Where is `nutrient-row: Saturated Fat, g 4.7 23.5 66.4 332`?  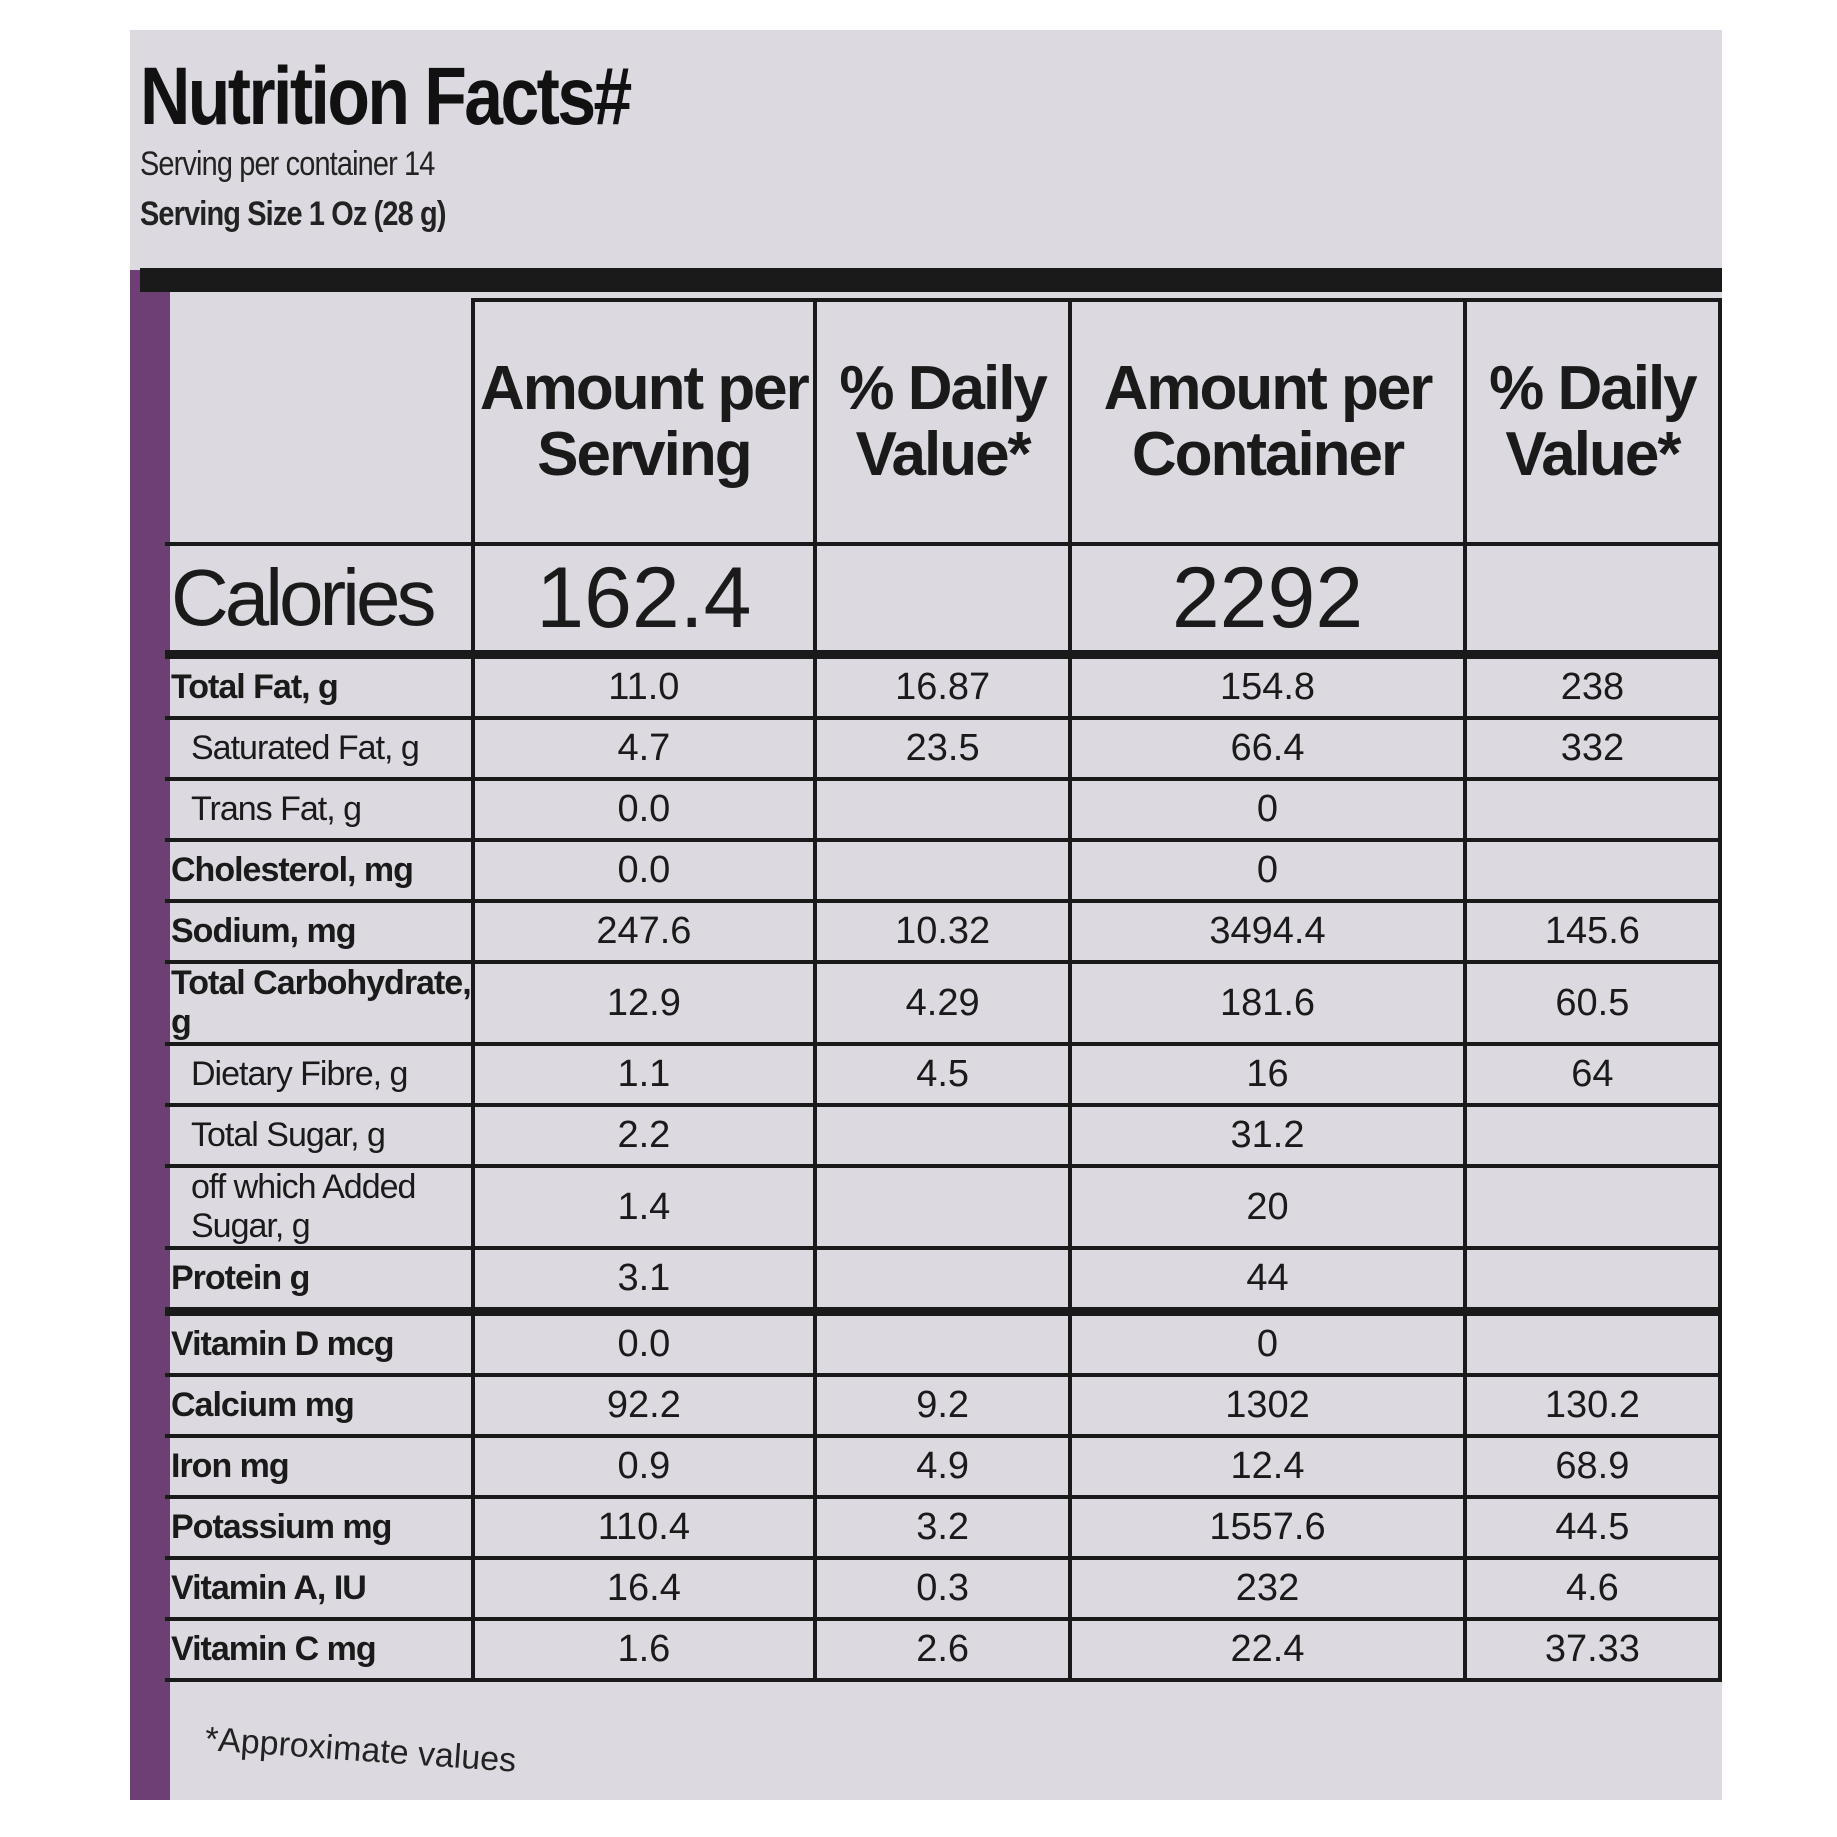 nutrient-row: Saturated Fat, g 4.7 23.5 66.4 332 is located at coordinates (943, 748).